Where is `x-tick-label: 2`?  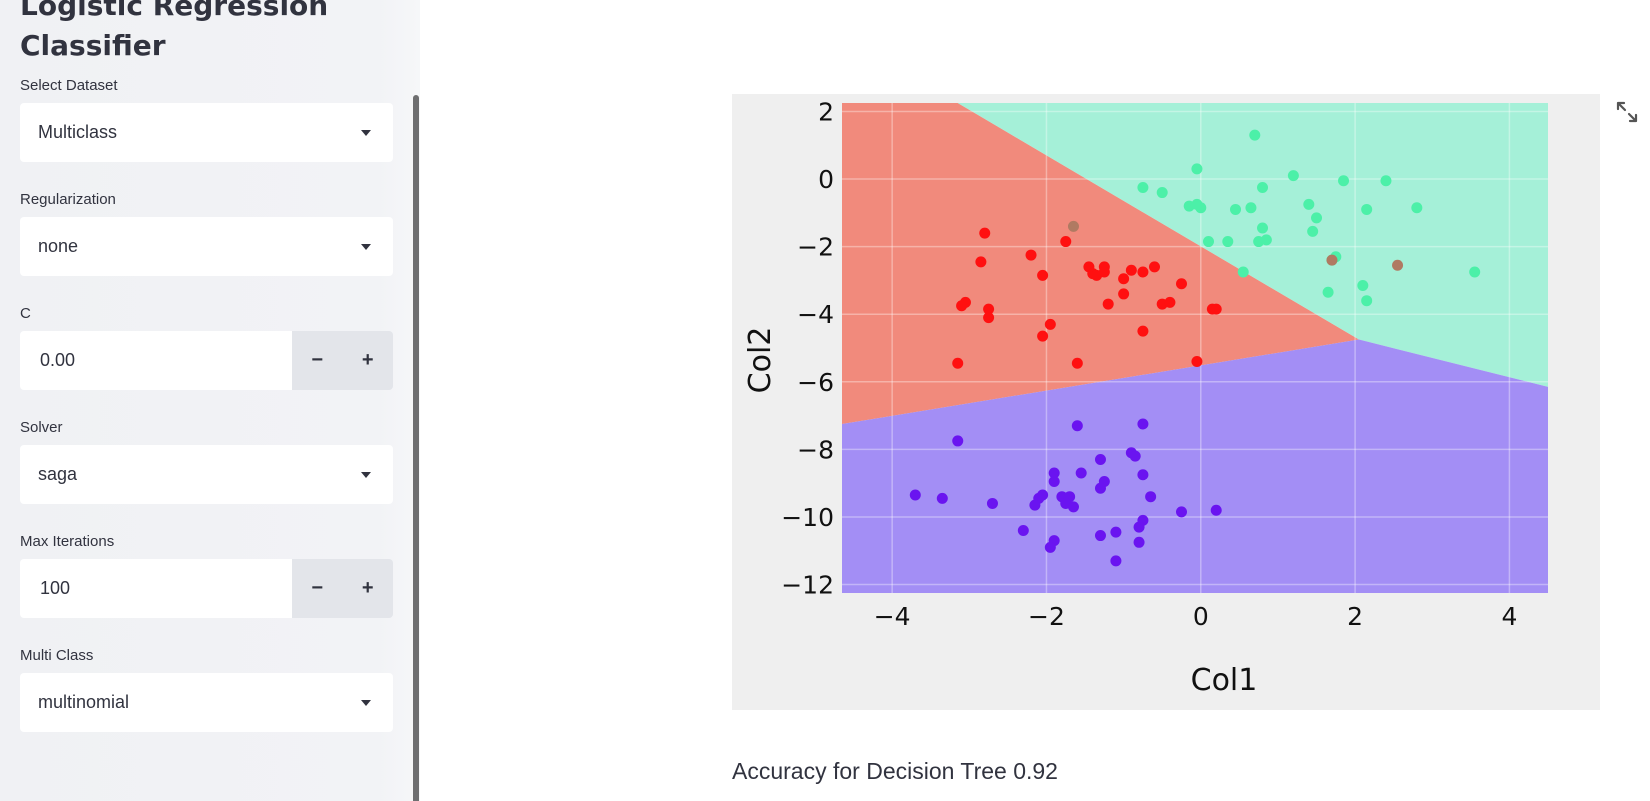
x-tick-label: 2 is located at coordinates (1355, 616).